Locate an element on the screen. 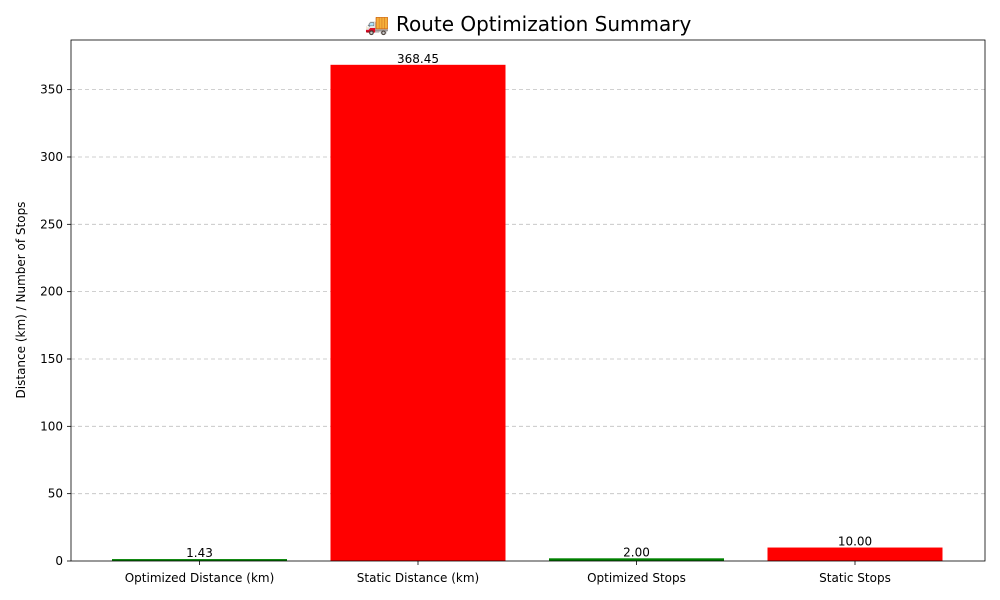 Image resolution: width=1000 pixels, height=600 pixels. y-tick-label: 200 is located at coordinates (51, 292).